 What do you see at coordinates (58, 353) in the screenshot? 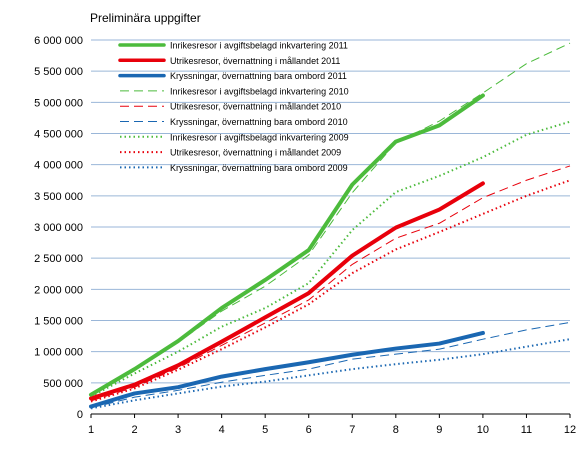
I see `y-tick-label: 1 000 000` at bounding box center [58, 353].